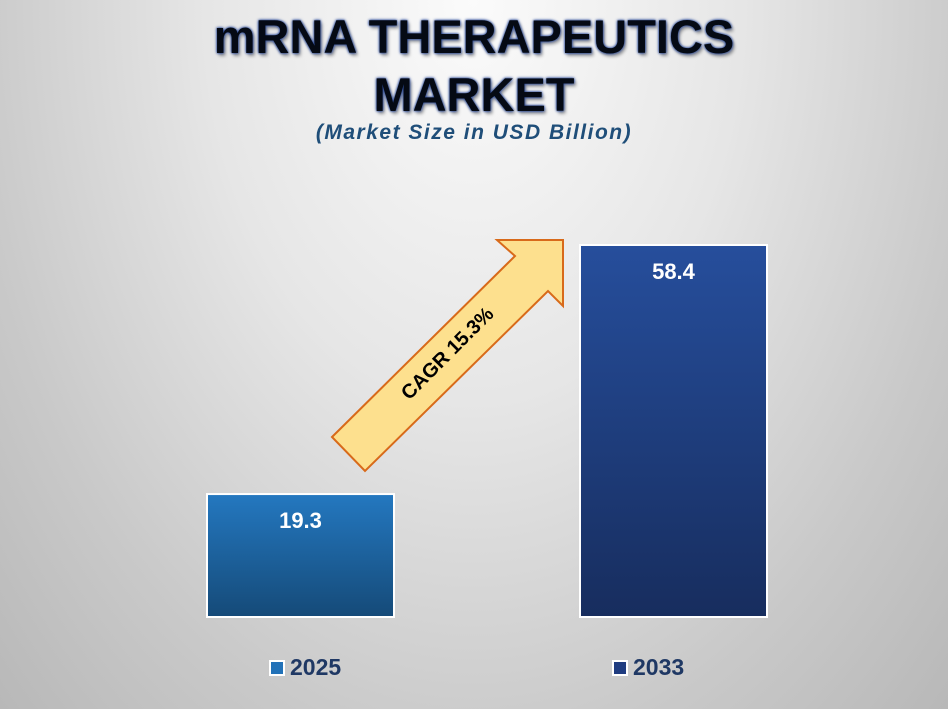 This screenshot has width=948, height=709. I want to click on bar-2033, so click(673, 431).